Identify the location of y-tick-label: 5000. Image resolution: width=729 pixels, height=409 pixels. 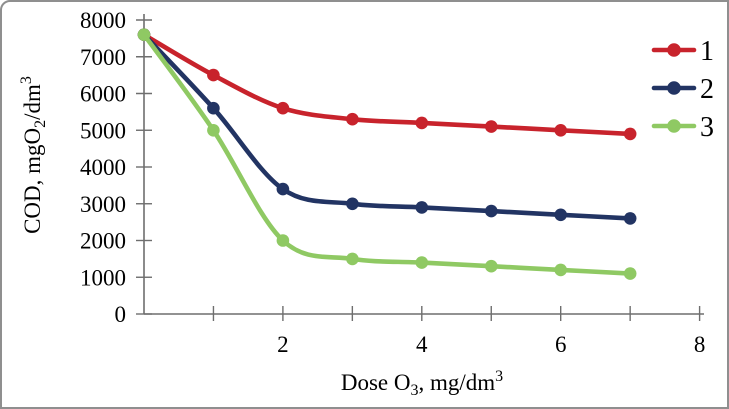
(103, 130).